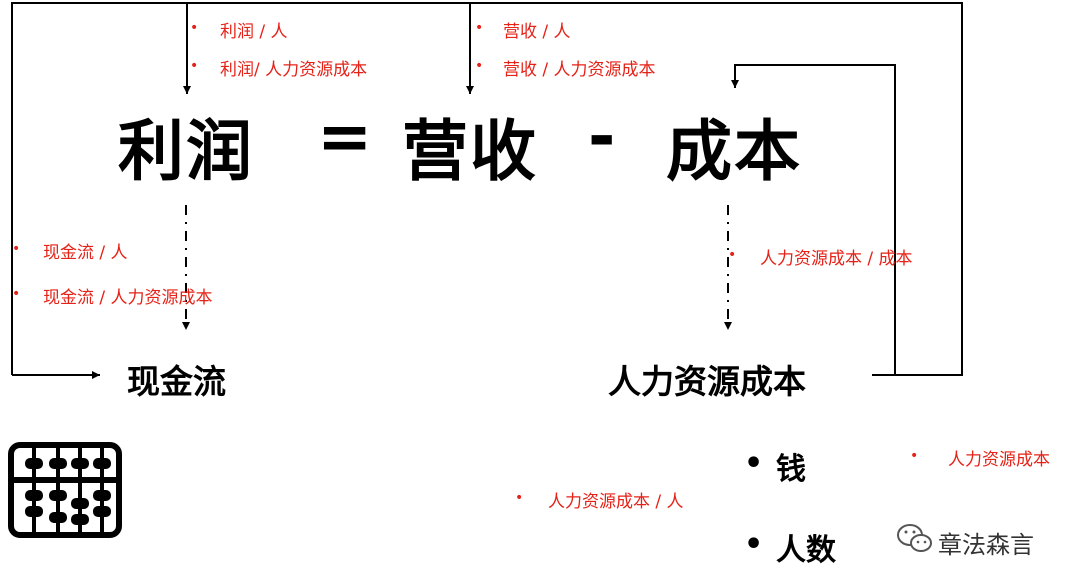 The image size is (1080, 585). I want to click on cashflow-metric-2: 现金流 / 人力资源成本, so click(128, 298).